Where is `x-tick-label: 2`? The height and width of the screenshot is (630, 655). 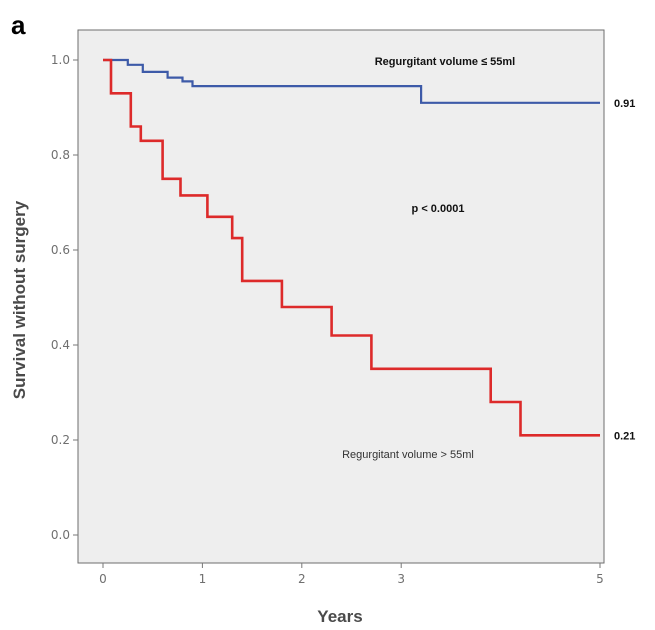
x-tick-label: 2 is located at coordinates (302, 579).